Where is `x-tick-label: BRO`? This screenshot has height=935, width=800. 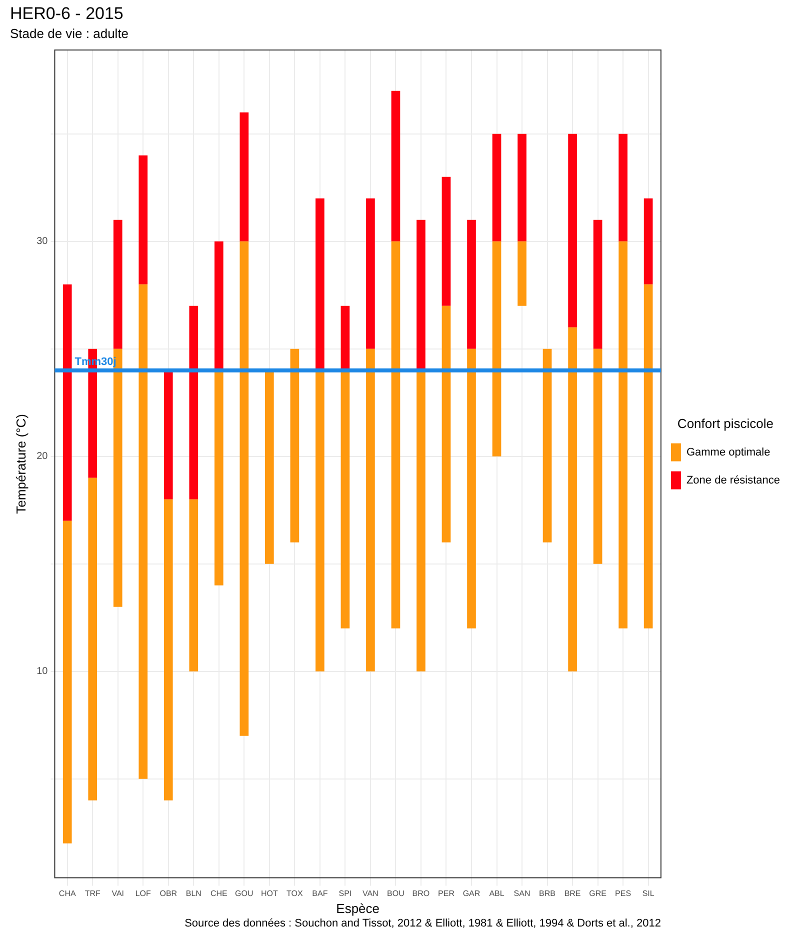 x-tick-label: BRO is located at coordinates (421, 893).